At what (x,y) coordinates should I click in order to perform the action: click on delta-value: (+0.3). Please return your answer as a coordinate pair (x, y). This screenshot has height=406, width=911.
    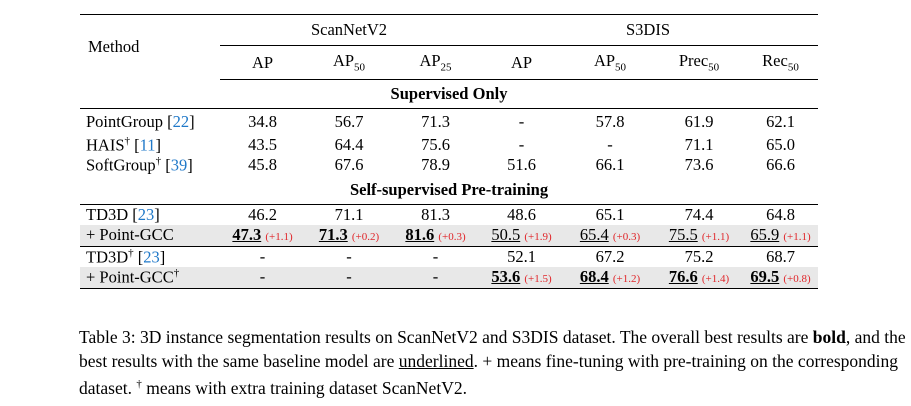
    Looking at the image, I should click on (452, 237).